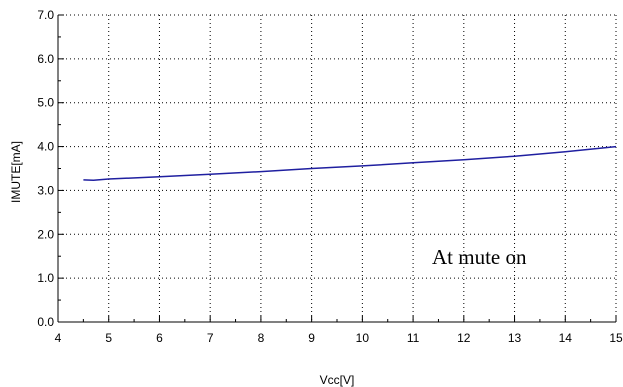 This screenshot has height=387, width=623. I want to click on x-tick-label: 7, so click(210, 338).